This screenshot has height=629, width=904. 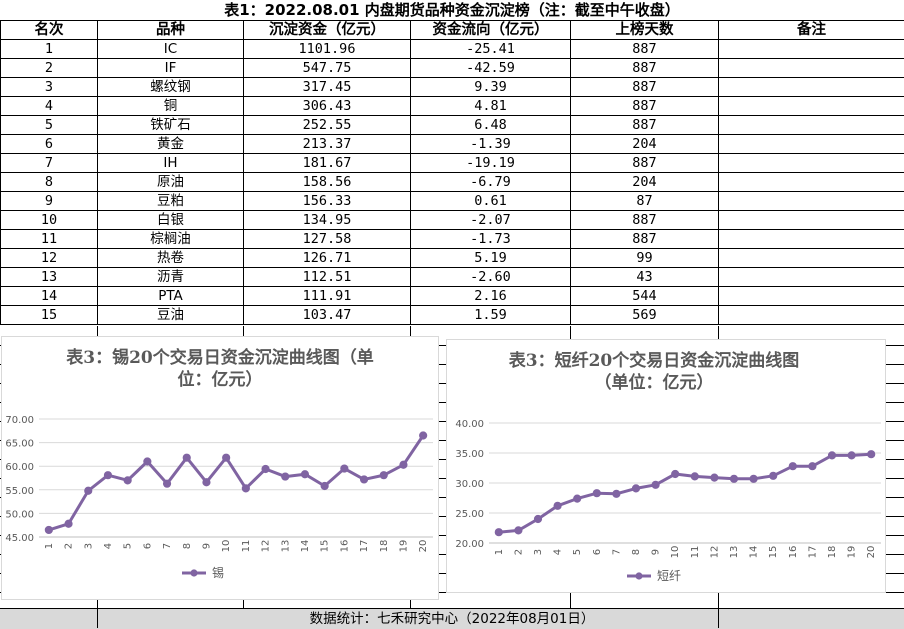 I want to click on legend-marker, so click(x=193, y=572).